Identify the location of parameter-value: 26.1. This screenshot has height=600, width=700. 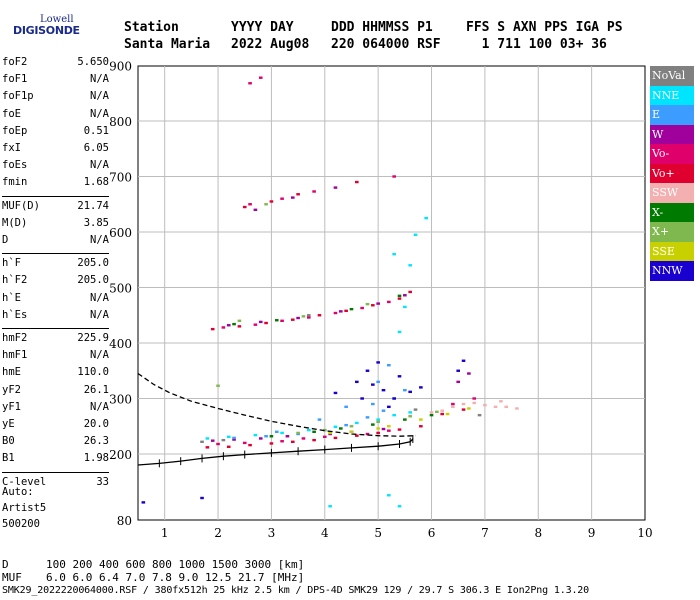
(96, 389).